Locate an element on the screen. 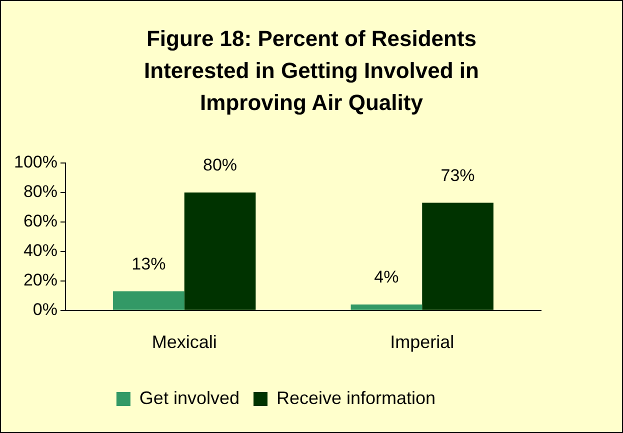  x-tick-label: Mexicali is located at coordinates (184, 342).